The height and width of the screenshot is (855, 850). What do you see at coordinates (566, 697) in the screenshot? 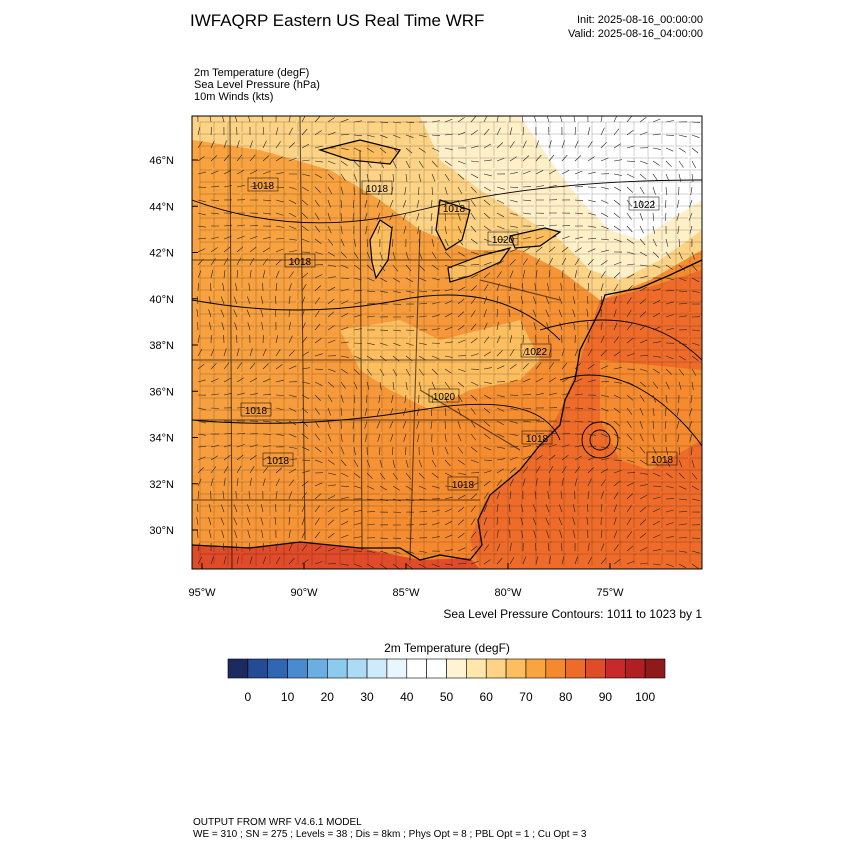
I see `colorbar-tick-label: 80` at bounding box center [566, 697].